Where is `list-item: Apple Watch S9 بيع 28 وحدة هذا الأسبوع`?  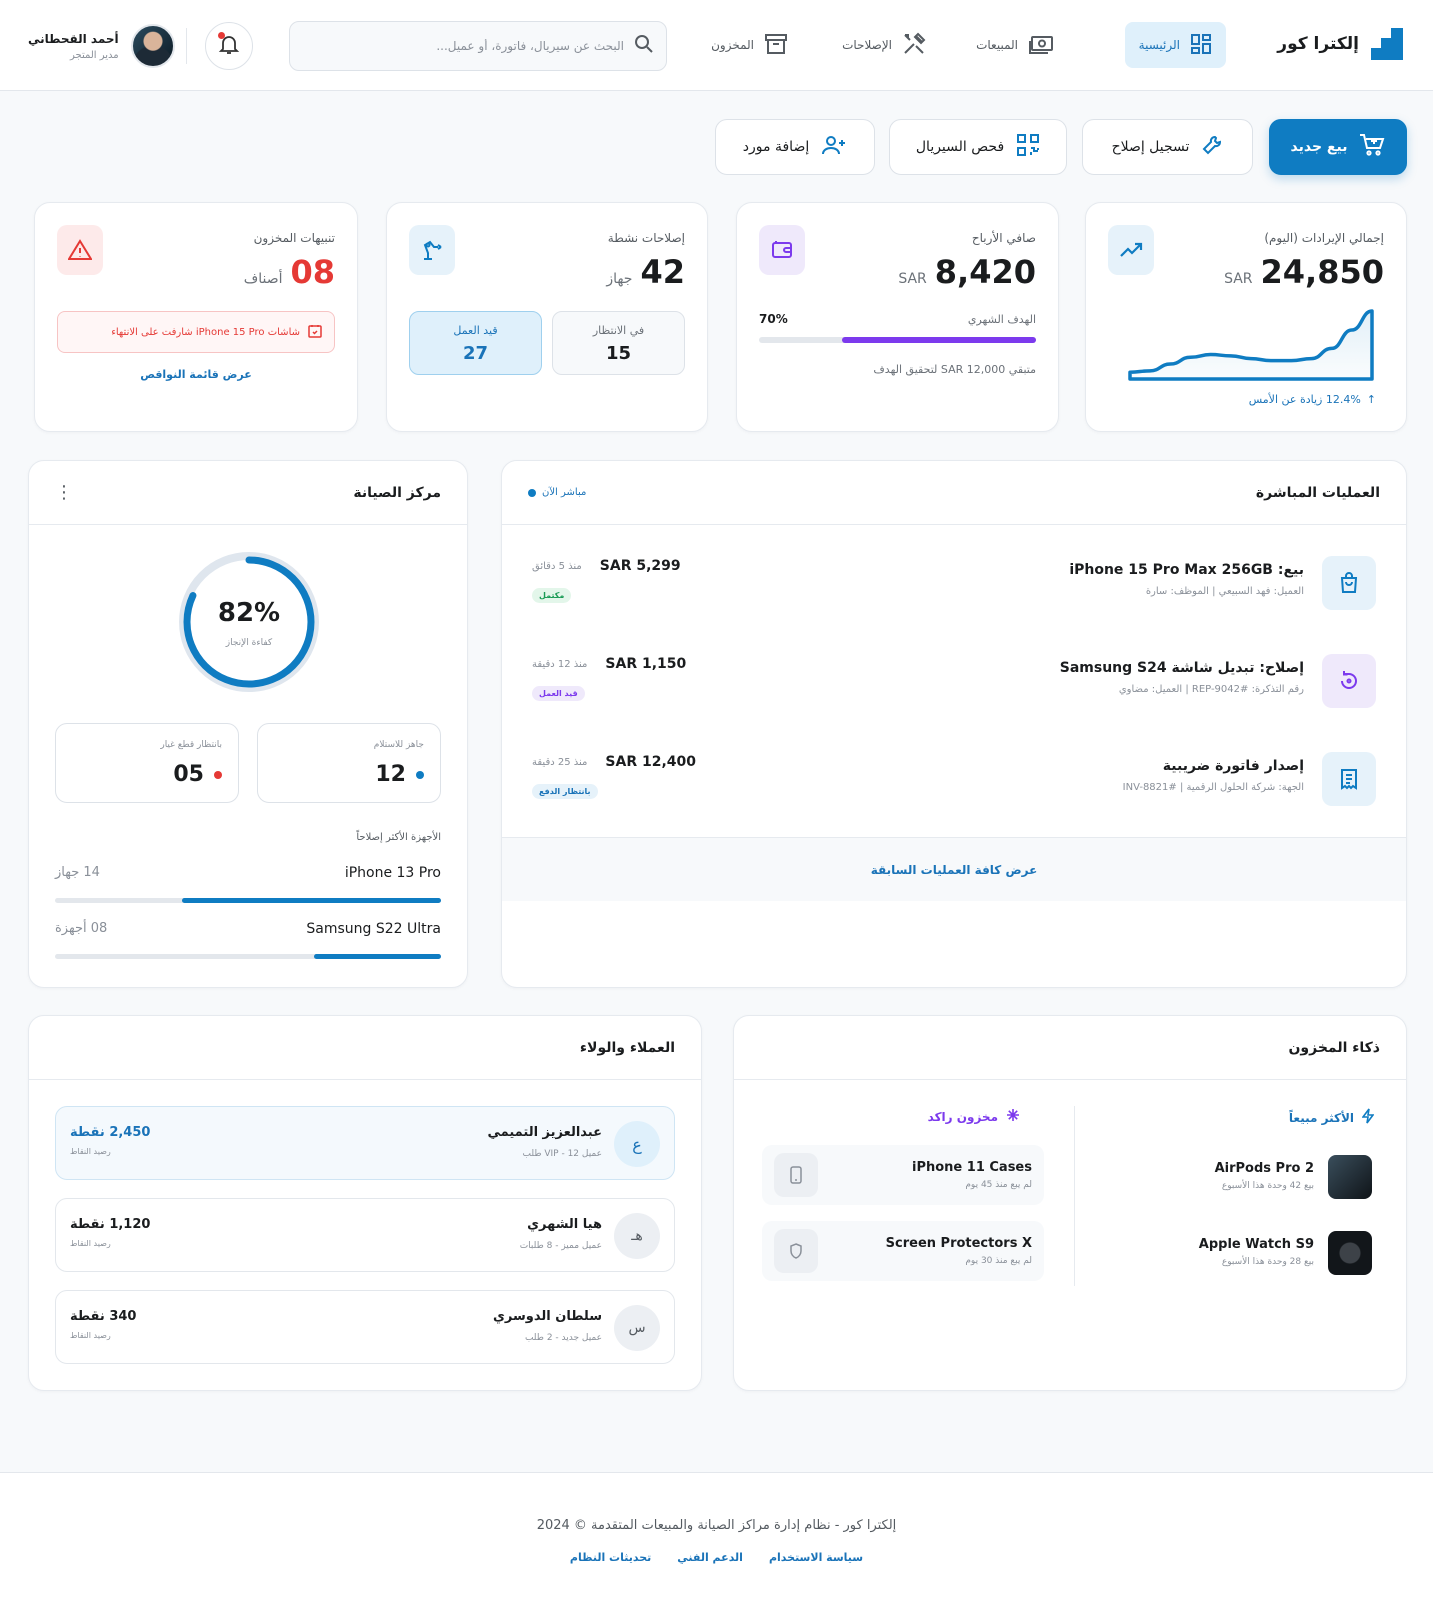 list-item: Apple Watch S9 بيع 28 وحدة هذا الأسبوع is located at coordinates (1227, 1254).